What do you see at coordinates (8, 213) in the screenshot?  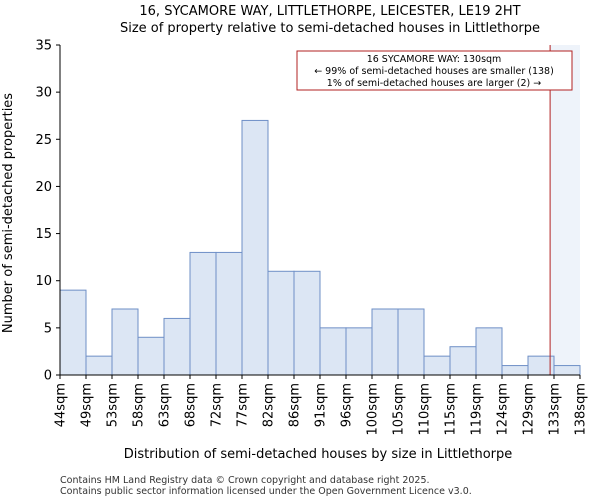 I see `y-axis-label: Number of semi-detached properties` at bounding box center [8, 213].